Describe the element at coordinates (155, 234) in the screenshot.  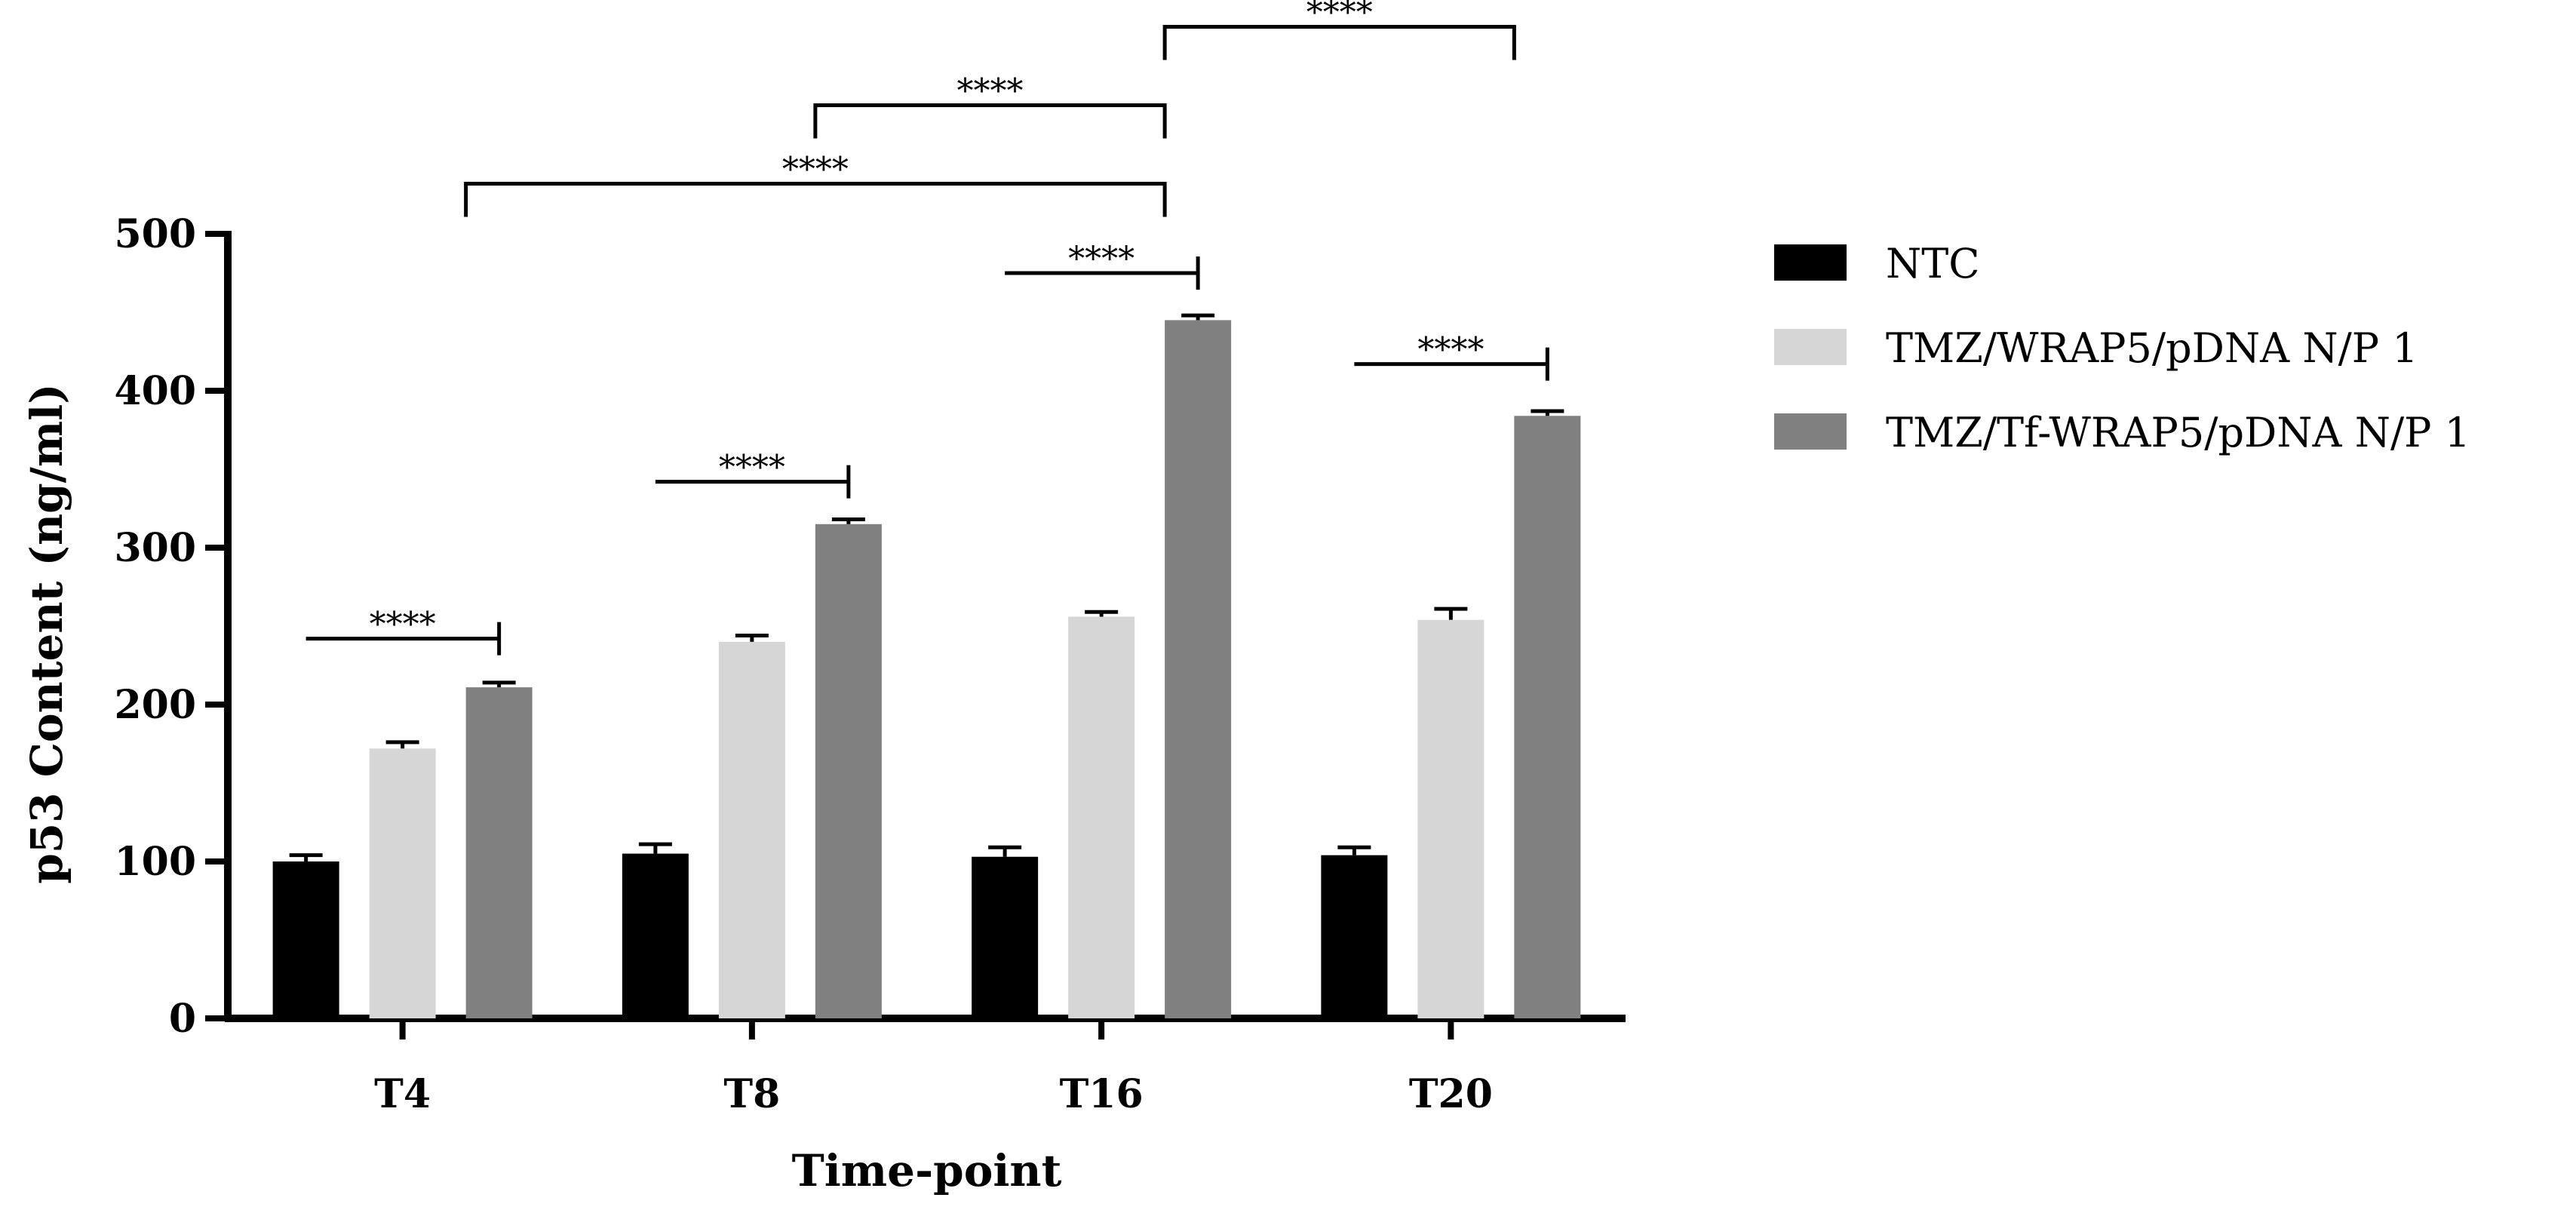
I see `y-tick-label: 500` at that location.